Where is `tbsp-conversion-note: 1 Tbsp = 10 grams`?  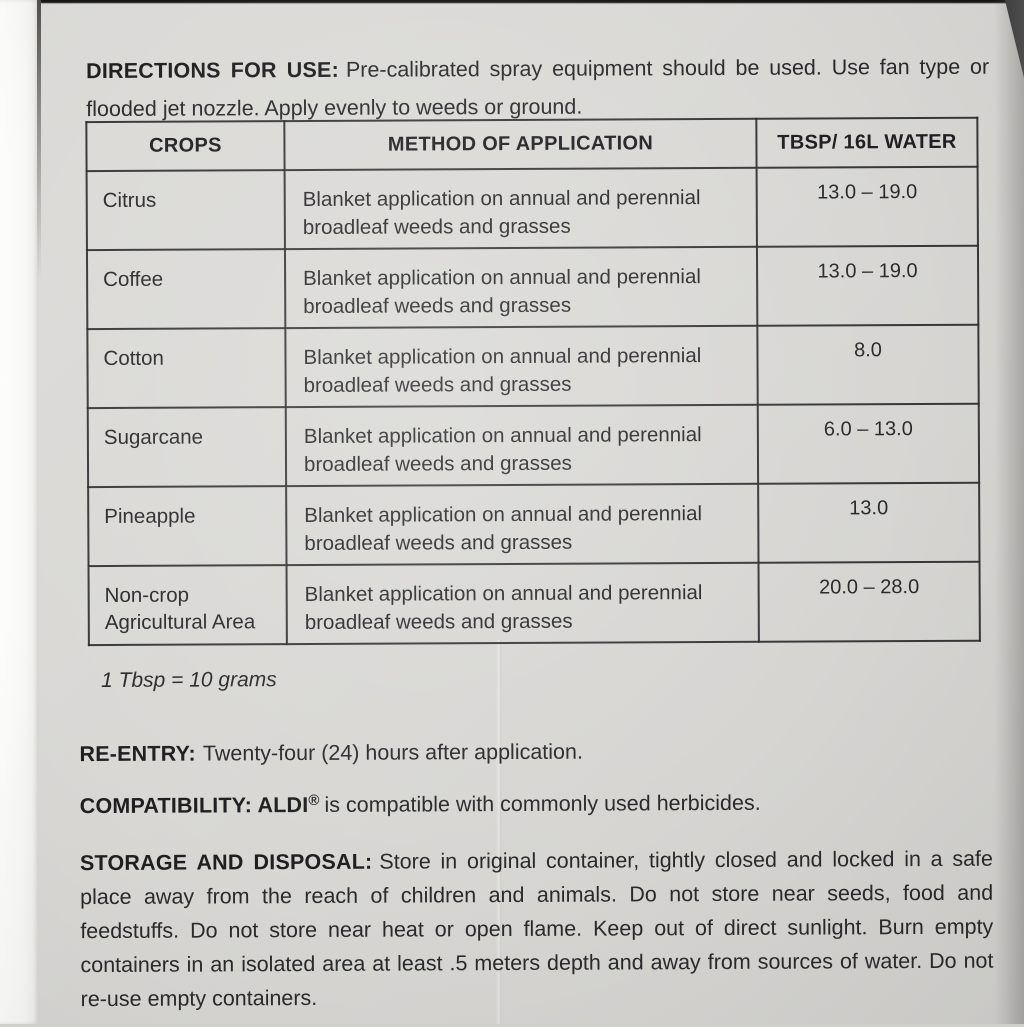 tbsp-conversion-note: 1 Tbsp = 10 grams is located at coordinates (189, 680).